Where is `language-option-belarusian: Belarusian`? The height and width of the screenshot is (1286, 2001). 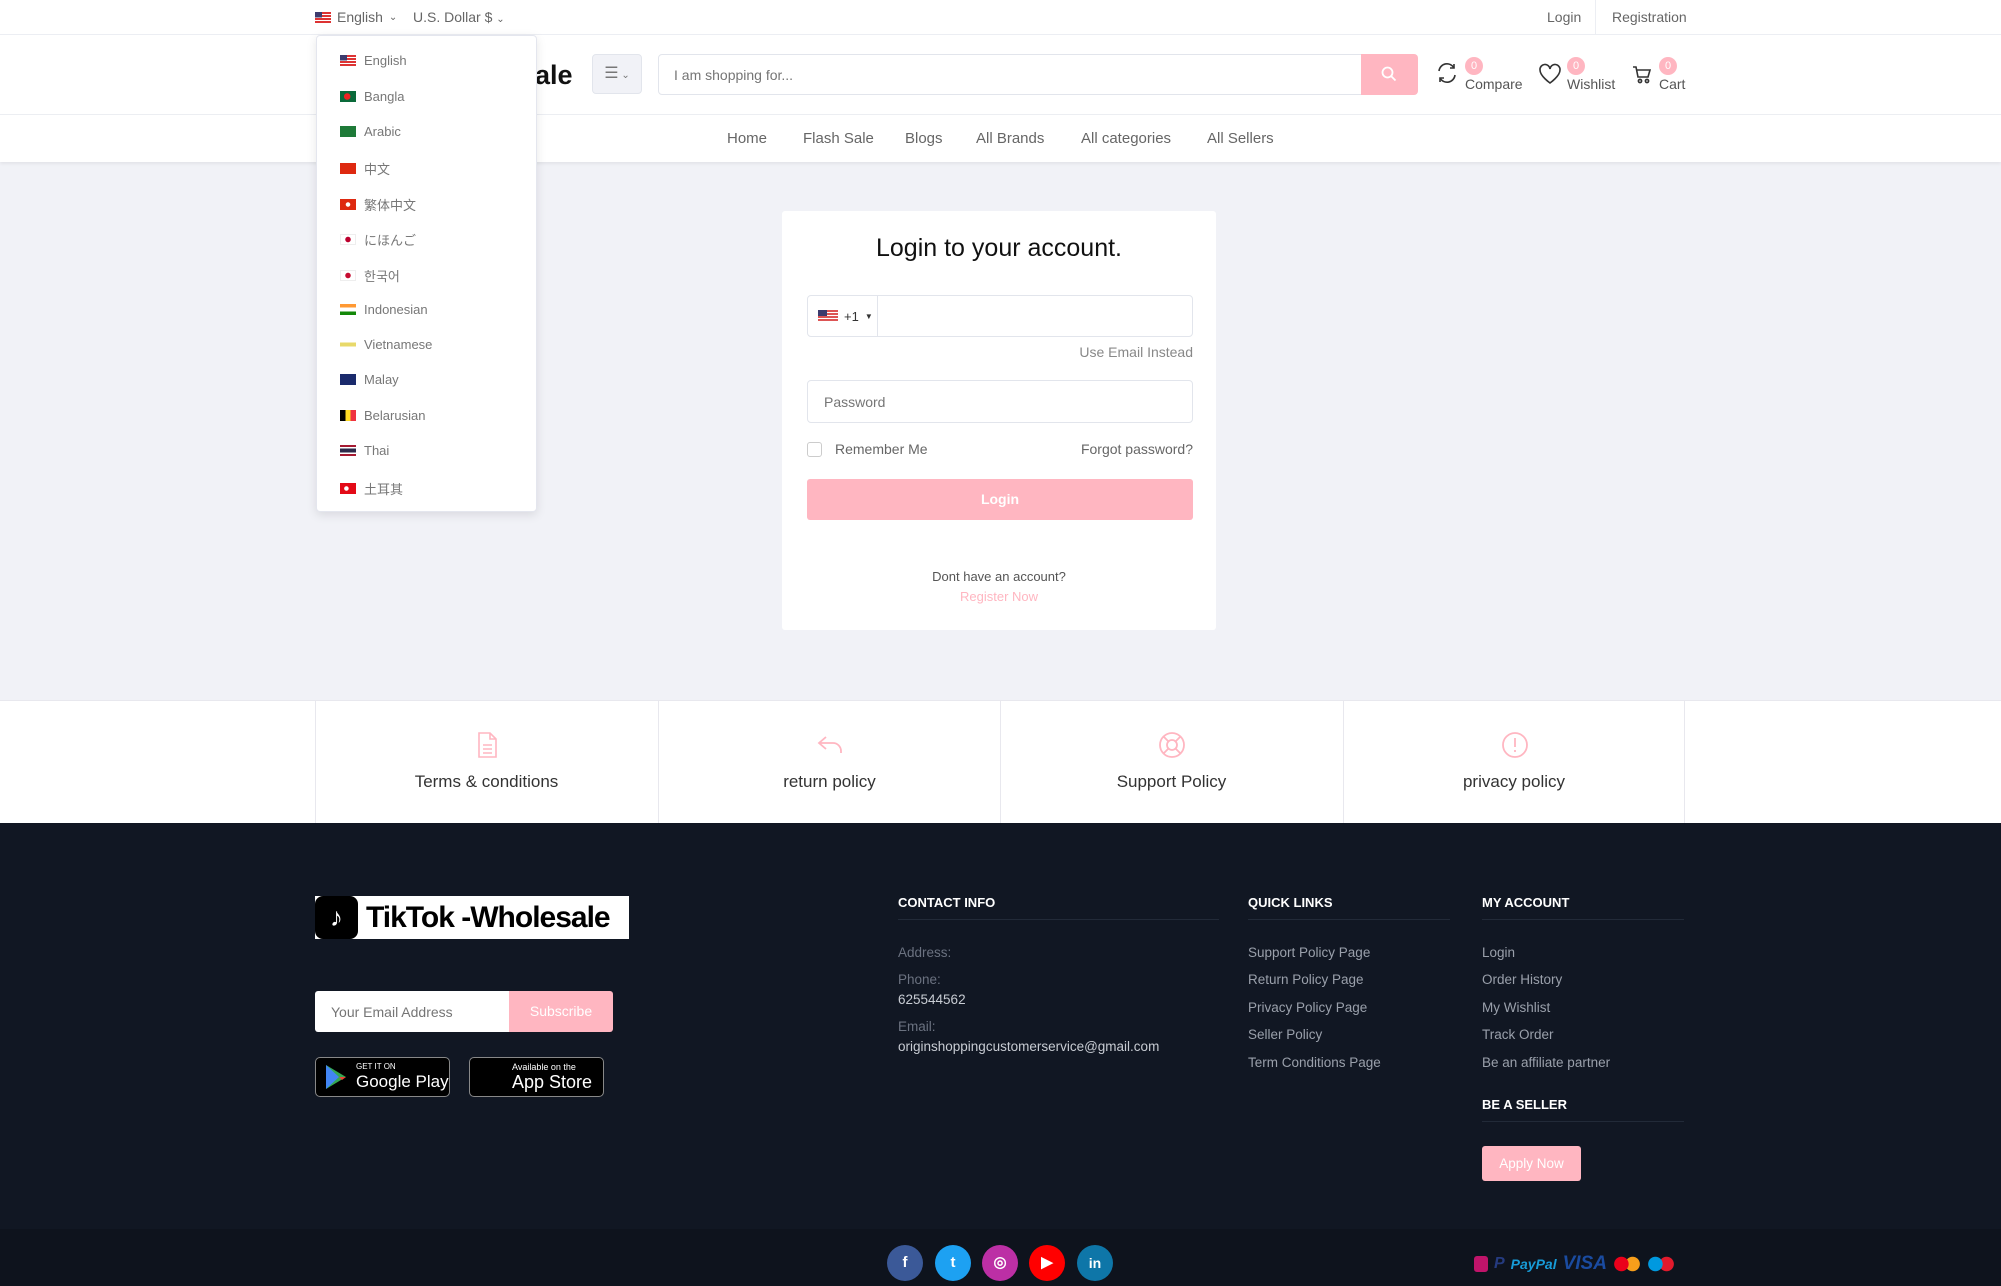
language-option-belarusian: Belarusian is located at coordinates (382, 415).